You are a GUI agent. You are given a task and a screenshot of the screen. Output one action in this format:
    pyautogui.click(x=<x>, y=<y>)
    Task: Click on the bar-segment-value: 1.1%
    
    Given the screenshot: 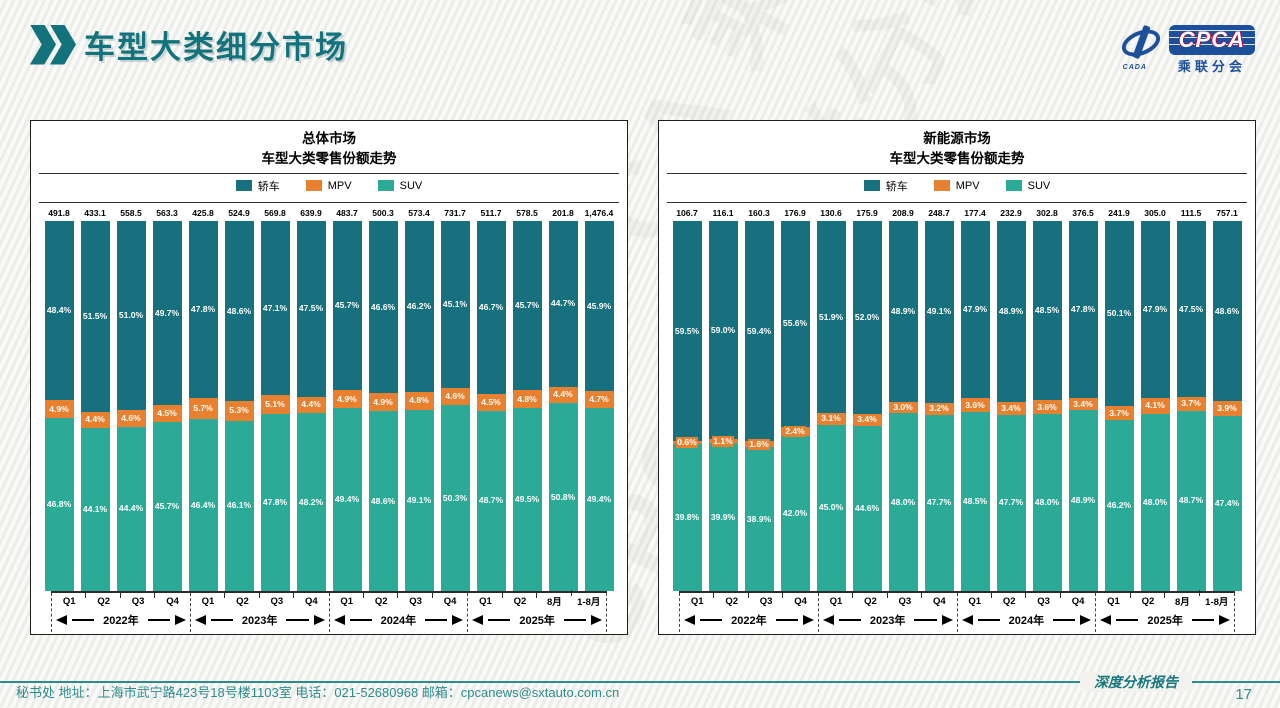 What is the action you would take?
    pyautogui.click(x=723, y=441)
    